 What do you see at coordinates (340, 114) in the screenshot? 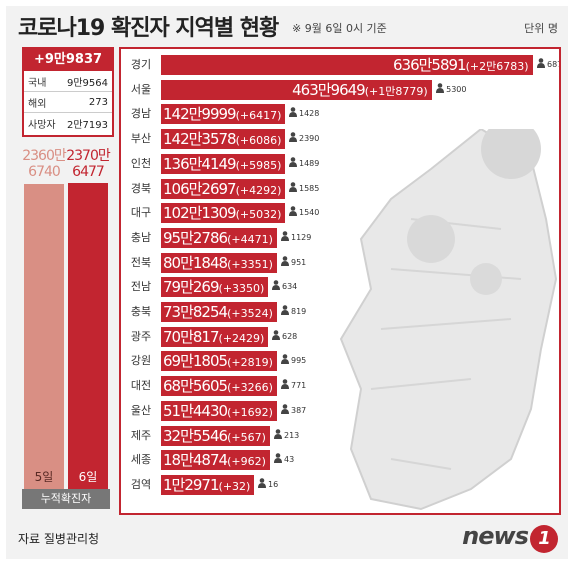
I see `region-row: 경남 142만9999(+6417) 1428` at bounding box center [340, 114].